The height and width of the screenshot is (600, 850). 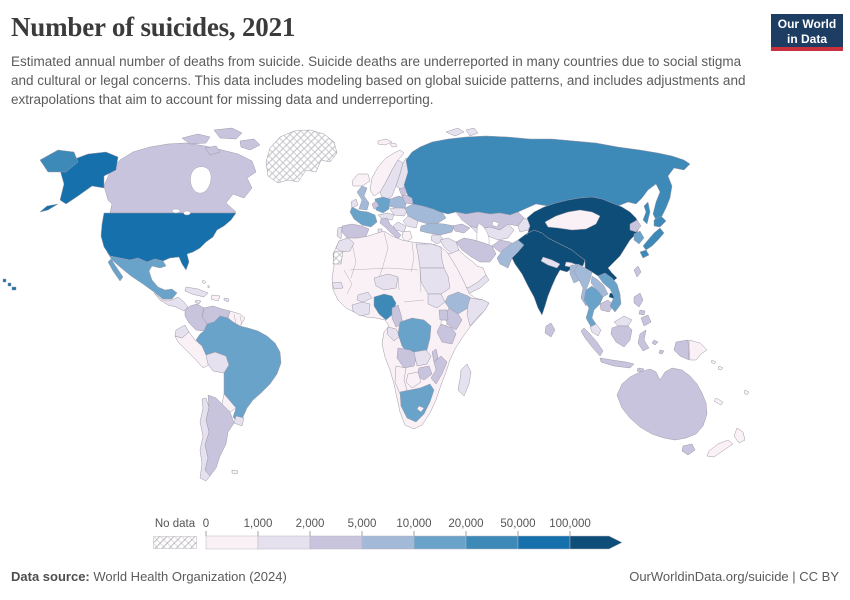 I want to click on no-data-swatch, so click(x=175, y=542).